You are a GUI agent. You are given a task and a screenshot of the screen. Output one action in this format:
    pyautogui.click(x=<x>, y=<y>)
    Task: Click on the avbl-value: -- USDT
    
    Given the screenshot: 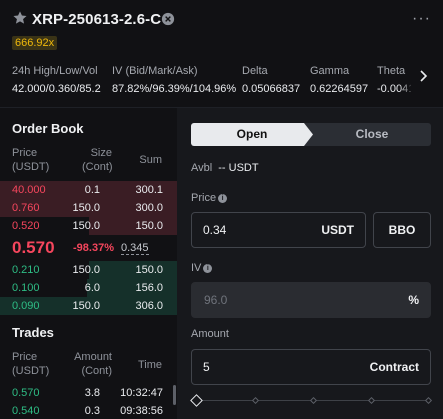 What is the action you would take?
    pyautogui.click(x=238, y=168)
    